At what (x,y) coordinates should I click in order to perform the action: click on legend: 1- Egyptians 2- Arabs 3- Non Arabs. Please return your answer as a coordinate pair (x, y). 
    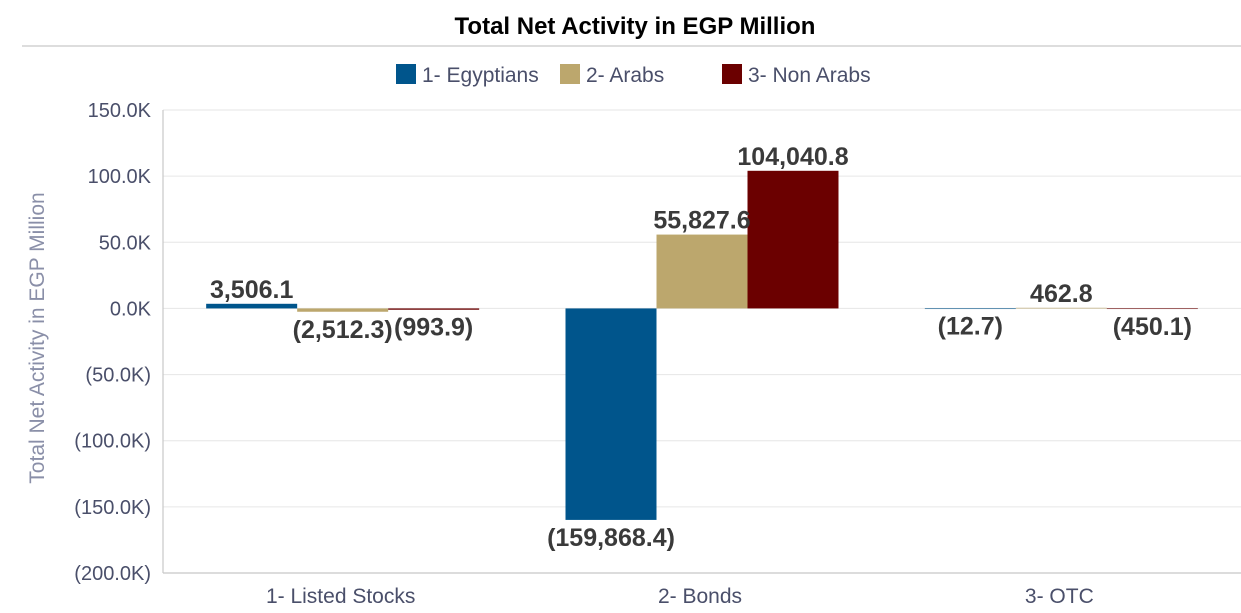
    Looking at the image, I should click on (633, 75).